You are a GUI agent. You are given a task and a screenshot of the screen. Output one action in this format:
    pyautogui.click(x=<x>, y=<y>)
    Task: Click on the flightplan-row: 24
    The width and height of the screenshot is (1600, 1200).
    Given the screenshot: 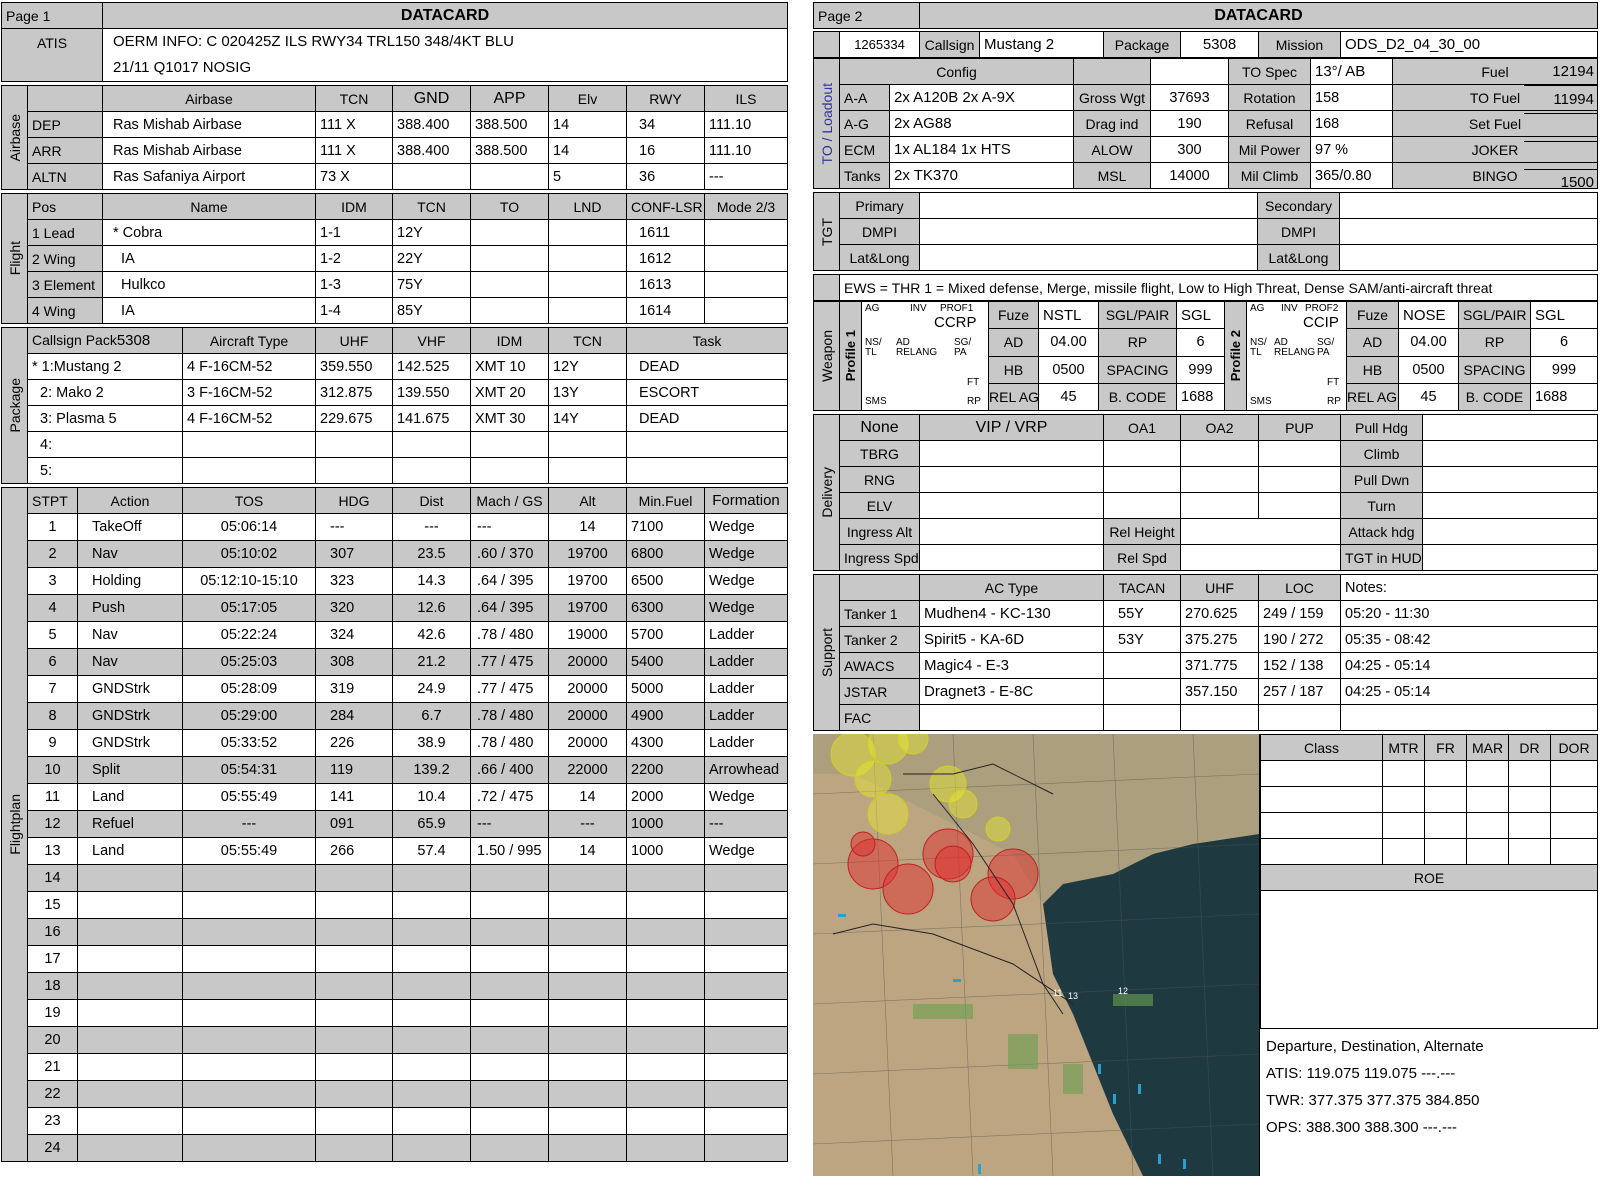 What is the action you would take?
    pyautogui.click(x=395, y=1148)
    